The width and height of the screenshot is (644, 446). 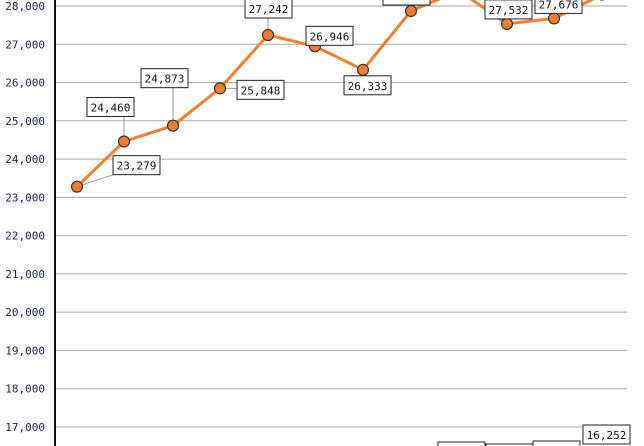 I want to click on y-tick-label: 21,000, so click(x=25, y=274).